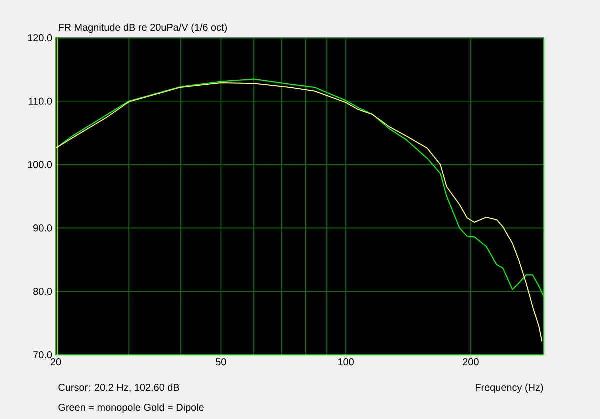  Describe the element at coordinates (43, 292) in the screenshot. I see `y-tick-label: 80.0` at that location.